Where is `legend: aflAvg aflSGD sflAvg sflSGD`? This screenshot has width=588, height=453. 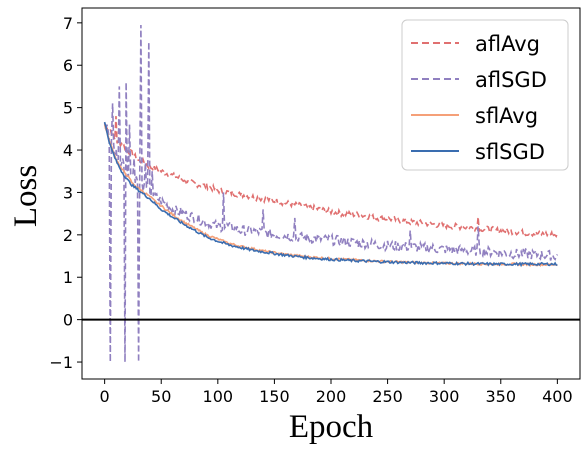
legend: aflAvg aflSGD sflAvg sflSGD is located at coordinates (485, 95).